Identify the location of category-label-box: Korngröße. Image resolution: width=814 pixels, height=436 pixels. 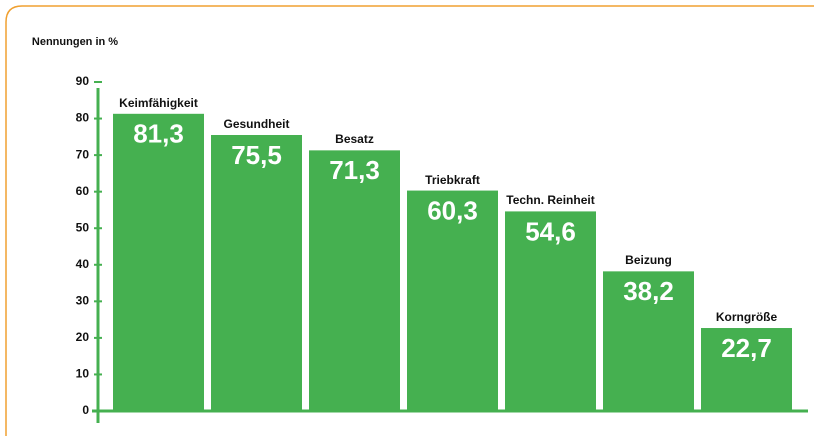
(746, 317).